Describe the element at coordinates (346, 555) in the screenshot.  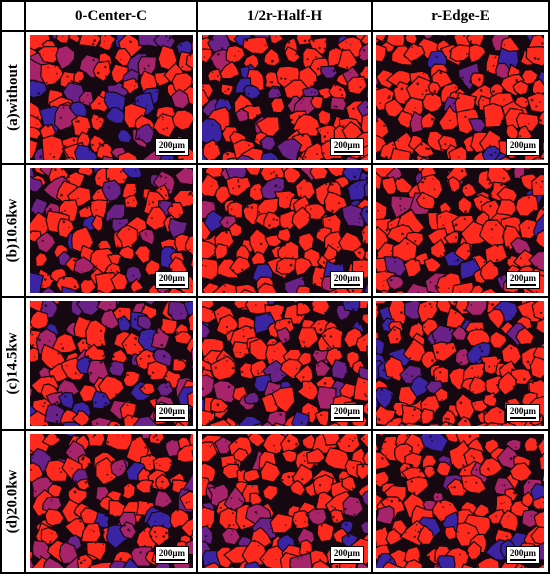
I see `scale-bar: 200μm` at that location.